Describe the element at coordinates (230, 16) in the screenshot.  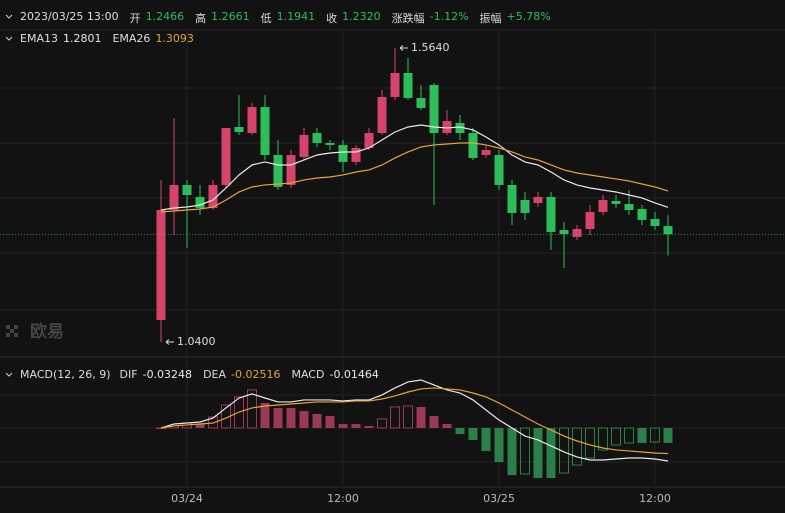
I see `header-value: 1.2661` at that location.